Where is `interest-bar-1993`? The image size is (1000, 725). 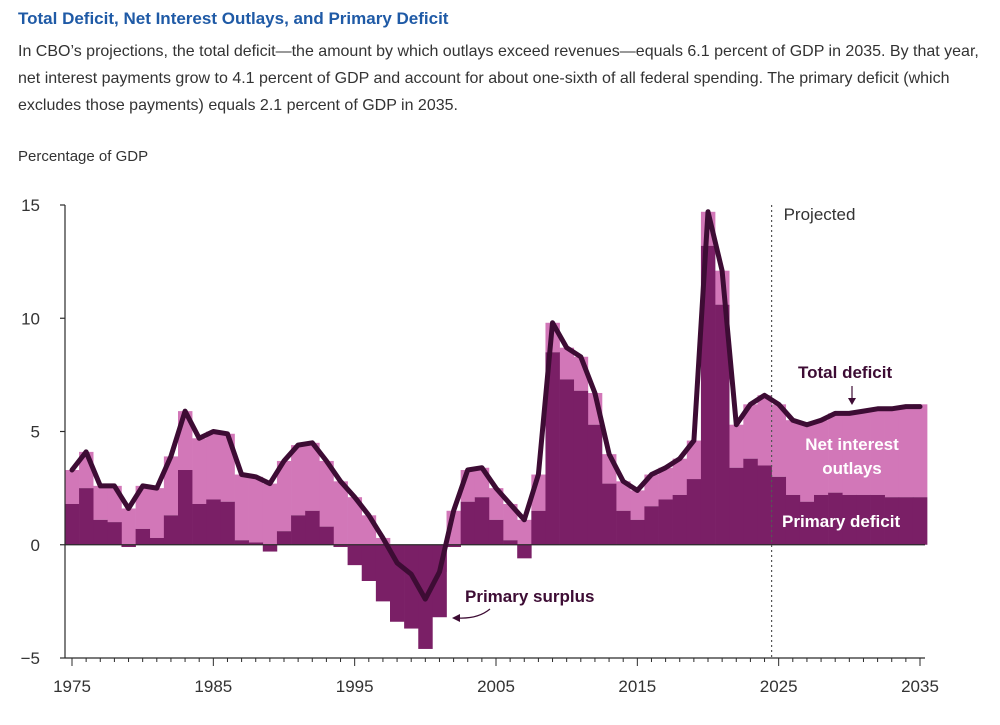
interest-bar-1993 is located at coordinates (326, 493).